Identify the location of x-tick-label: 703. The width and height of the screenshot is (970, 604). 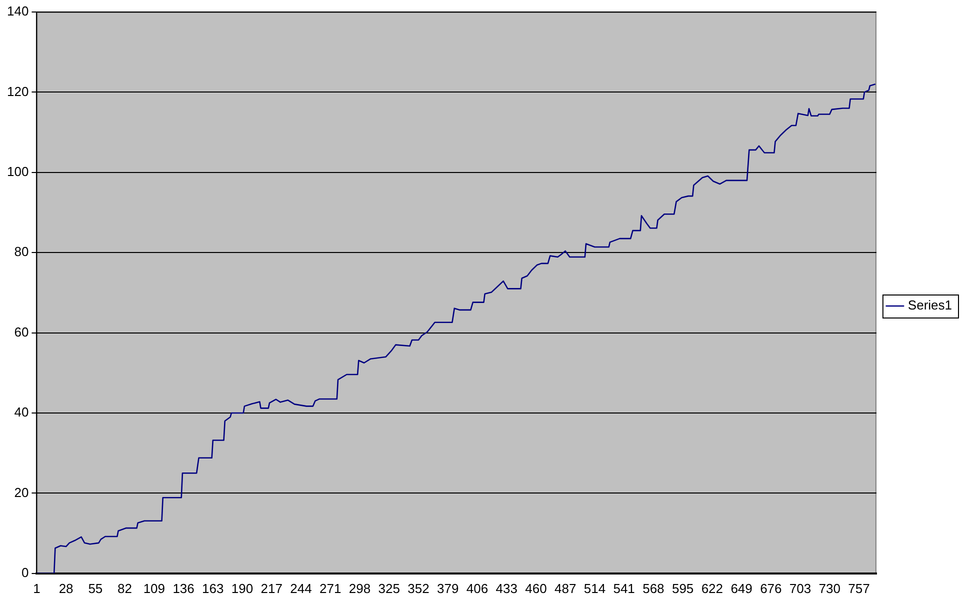
(800, 588).